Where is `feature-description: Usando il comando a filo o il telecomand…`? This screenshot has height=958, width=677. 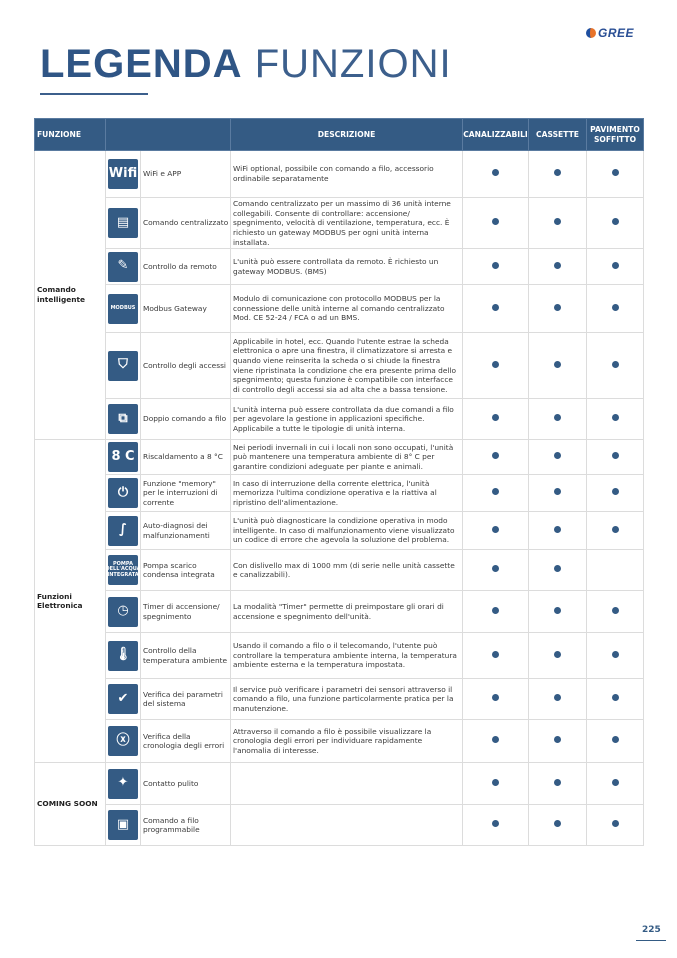 feature-description: Usando il comando a filo o il telecomand… is located at coordinates (346, 656).